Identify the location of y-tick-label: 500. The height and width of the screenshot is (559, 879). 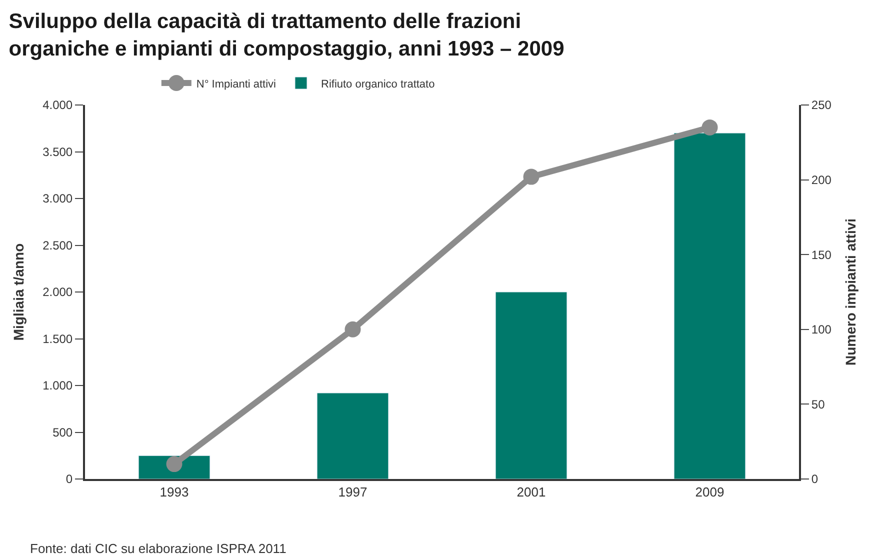
(62, 432).